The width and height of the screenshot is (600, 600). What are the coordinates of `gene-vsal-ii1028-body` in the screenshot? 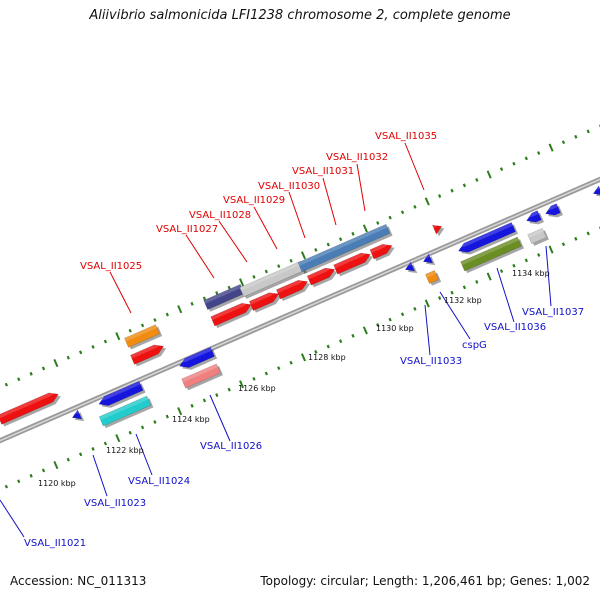 It's located at (264, 301).